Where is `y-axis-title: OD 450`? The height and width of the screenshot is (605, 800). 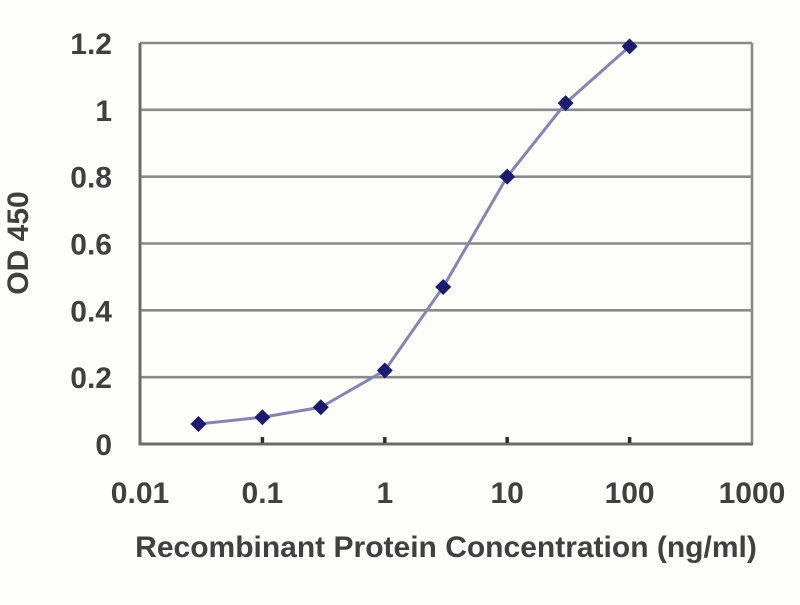
y-axis-title: OD 450 is located at coordinates (18, 242).